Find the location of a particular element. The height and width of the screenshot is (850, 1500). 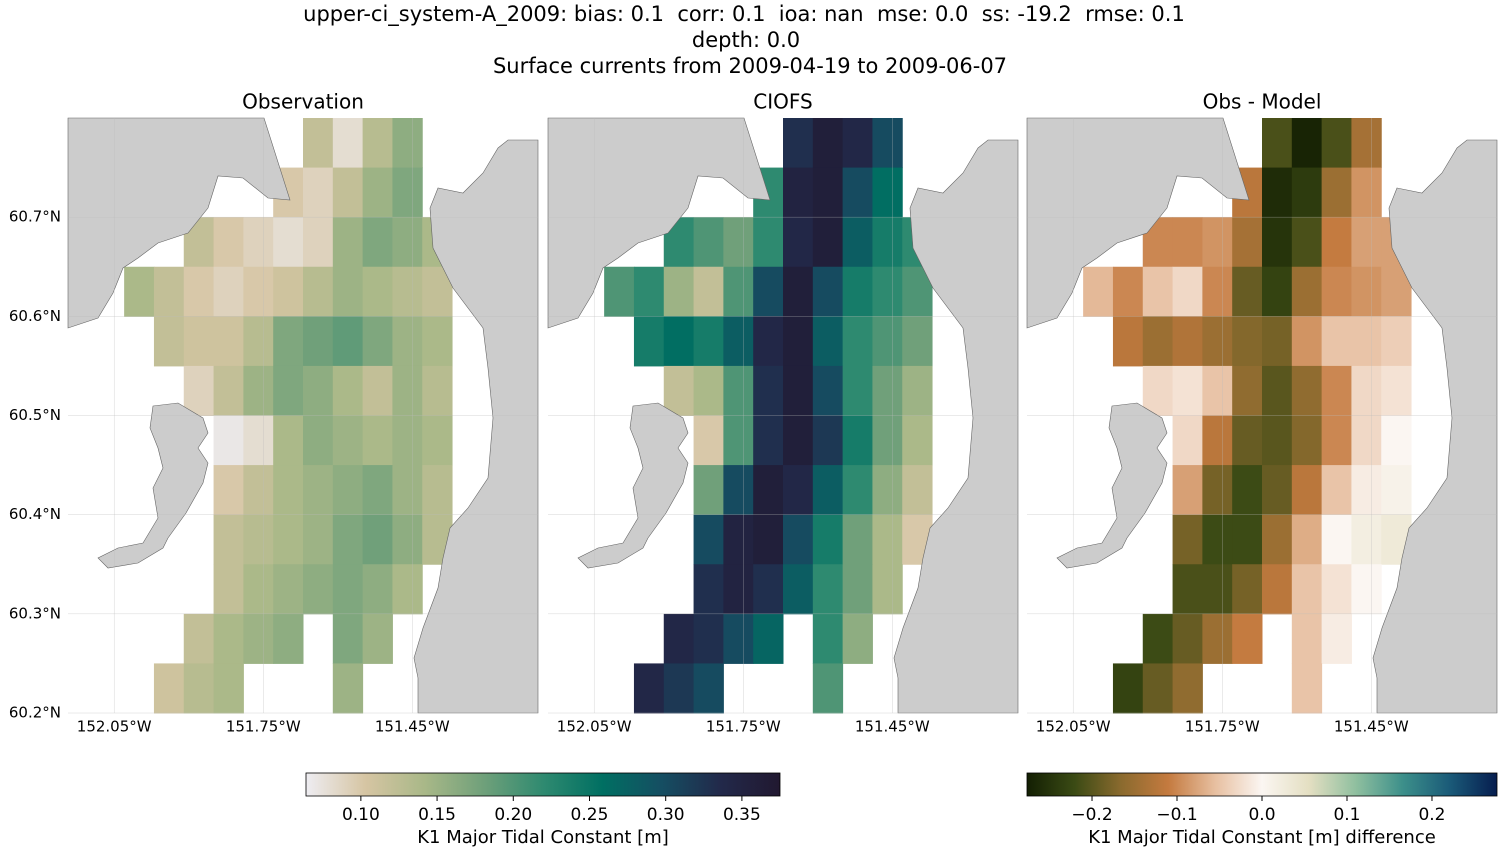

y-tick-label: 60.6°N is located at coordinates (35, 316).